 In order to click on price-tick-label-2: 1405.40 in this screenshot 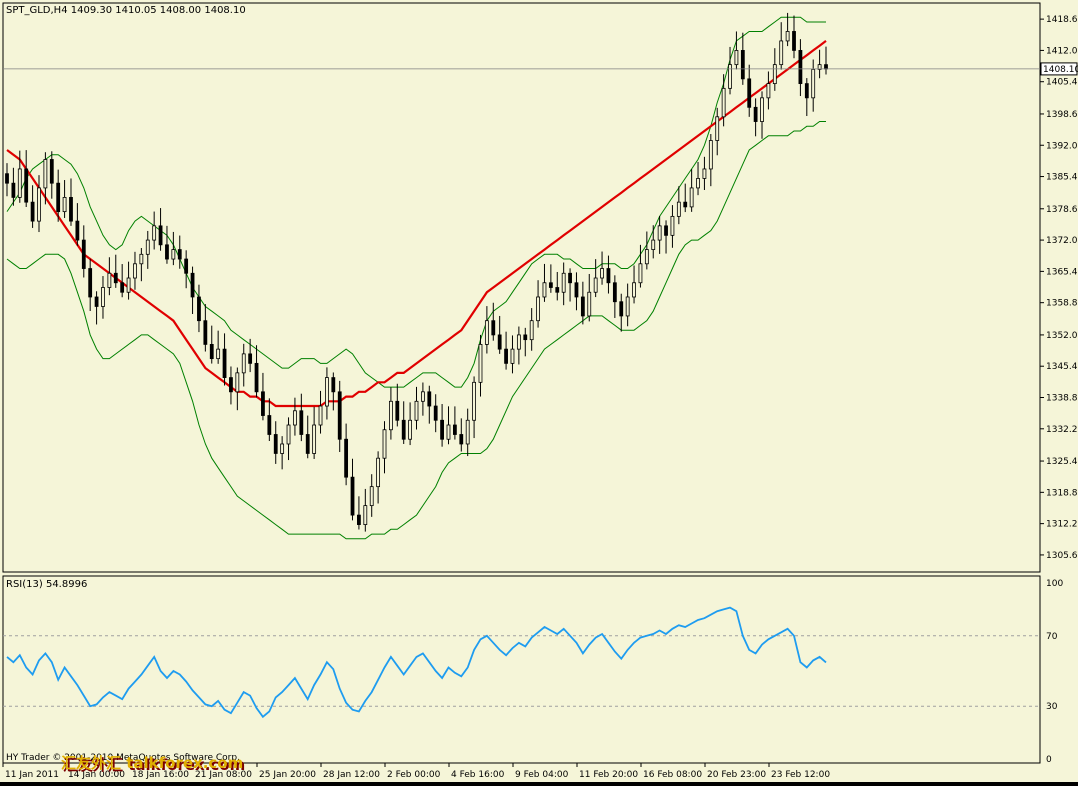, I will do `click(1062, 83)`.